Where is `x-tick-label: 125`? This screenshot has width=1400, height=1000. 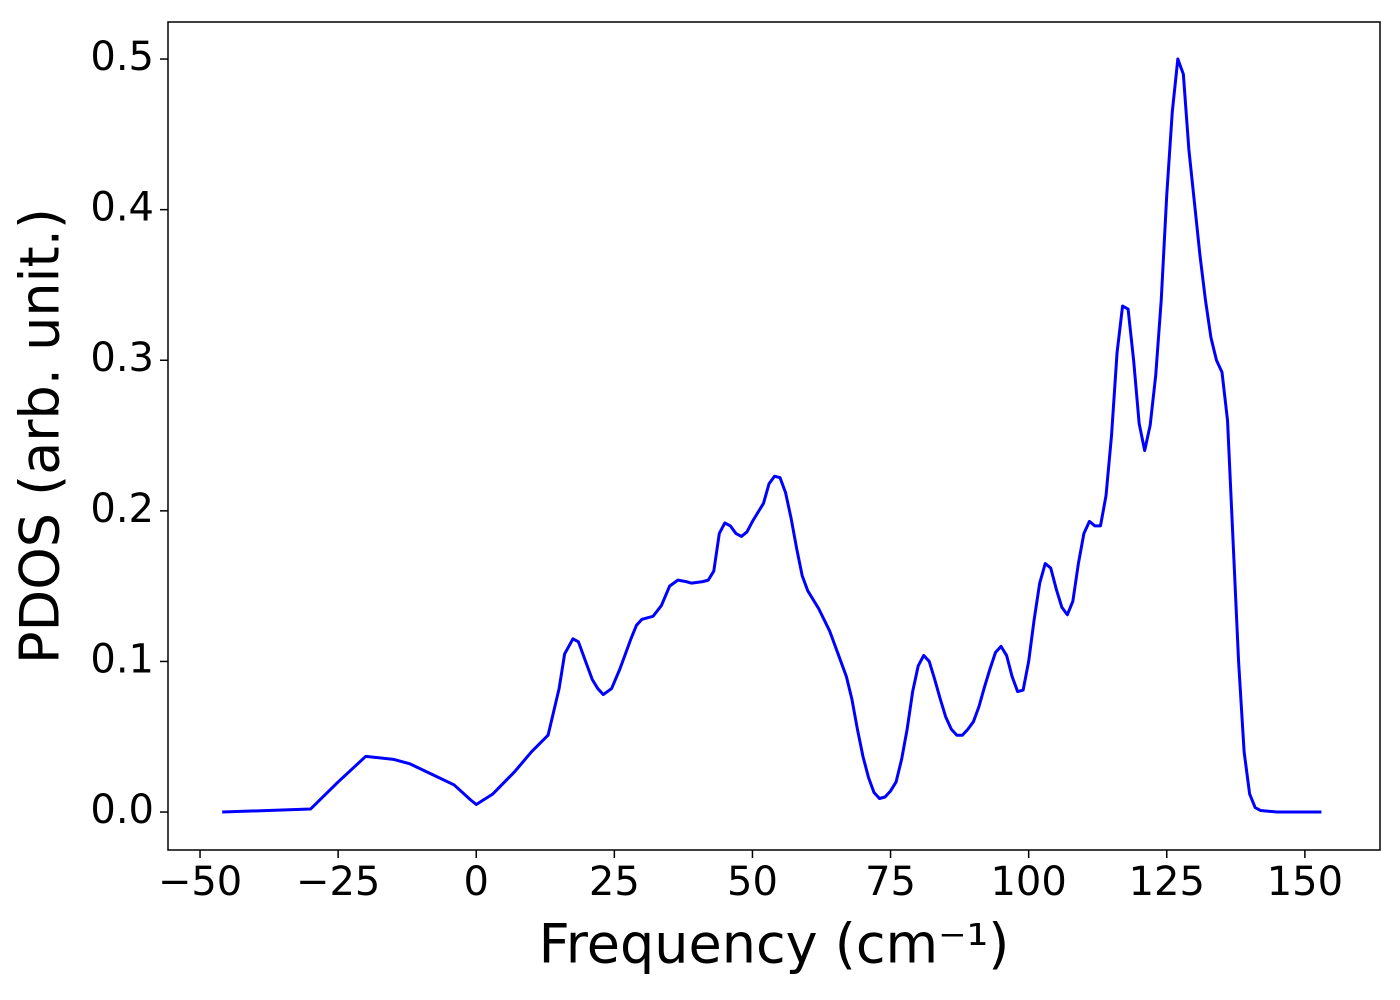 x-tick-label: 125 is located at coordinates (1167, 882).